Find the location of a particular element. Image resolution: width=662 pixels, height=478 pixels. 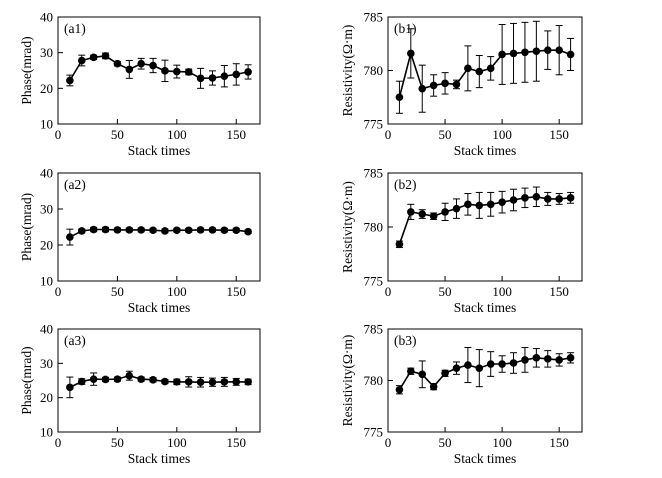

panel-label: (a1) is located at coordinates (75, 28).